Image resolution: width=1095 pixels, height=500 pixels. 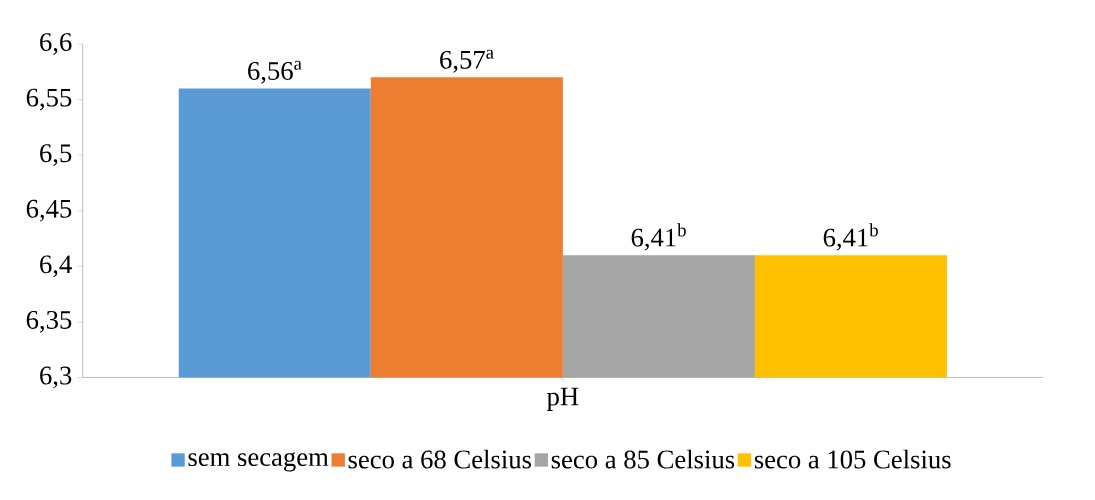 I want to click on y-tick-label: 6,6, so click(x=56, y=44).